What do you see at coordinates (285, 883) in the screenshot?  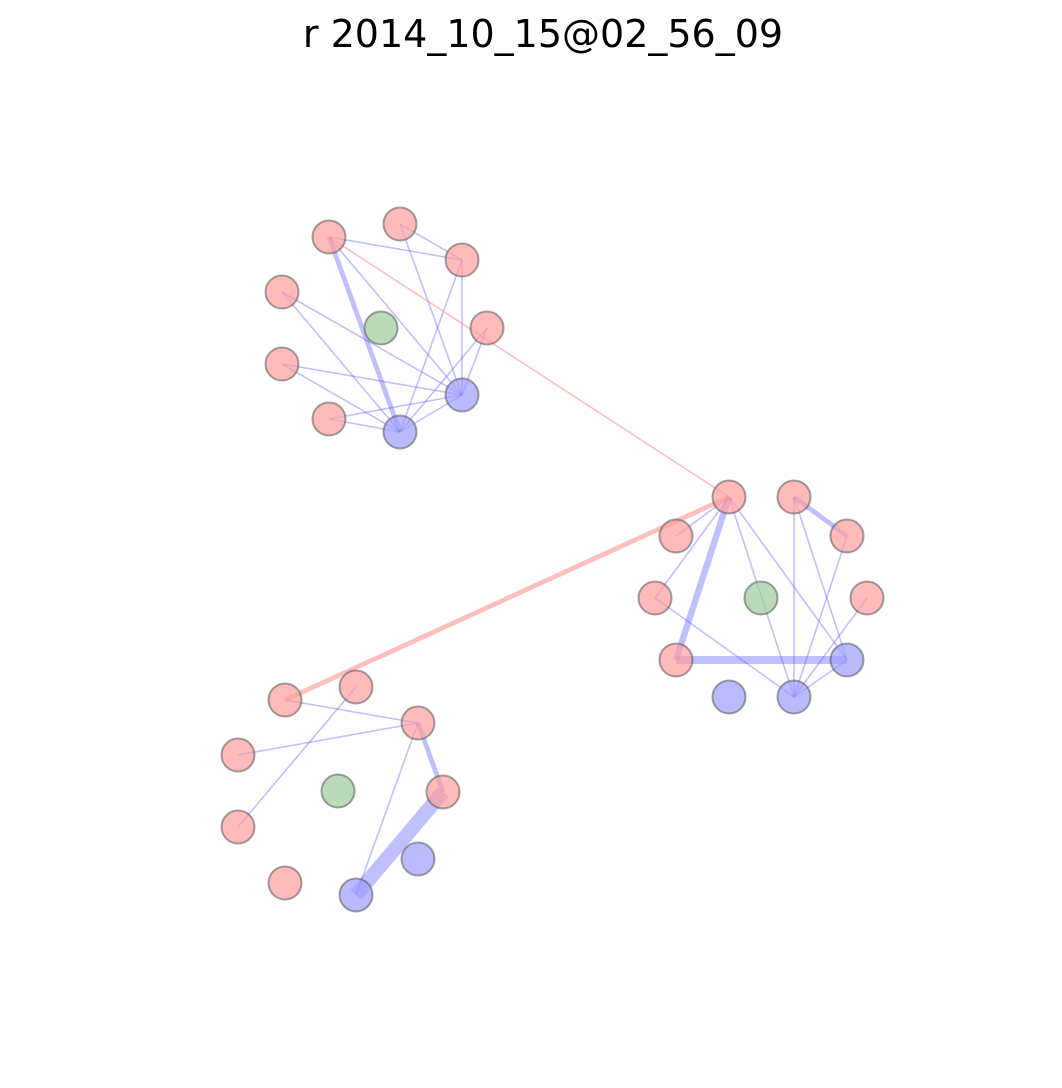 I see `node-c7-red` at bounding box center [285, 883].